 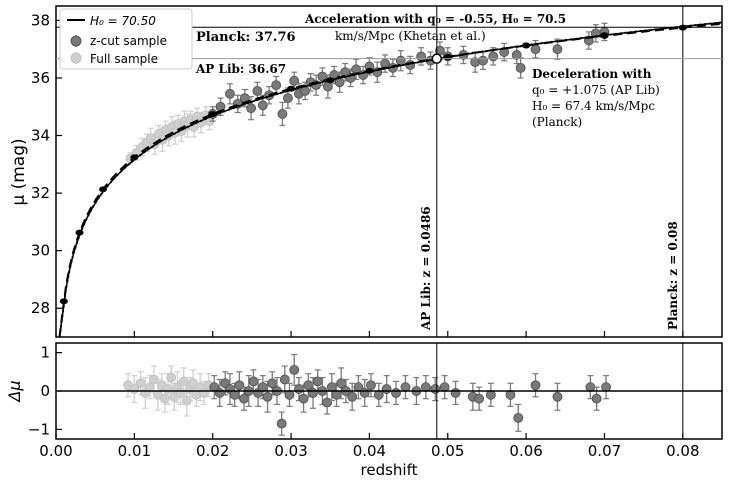 I want to click on x-tick-label: 0.08, so click(x=682, y=451).